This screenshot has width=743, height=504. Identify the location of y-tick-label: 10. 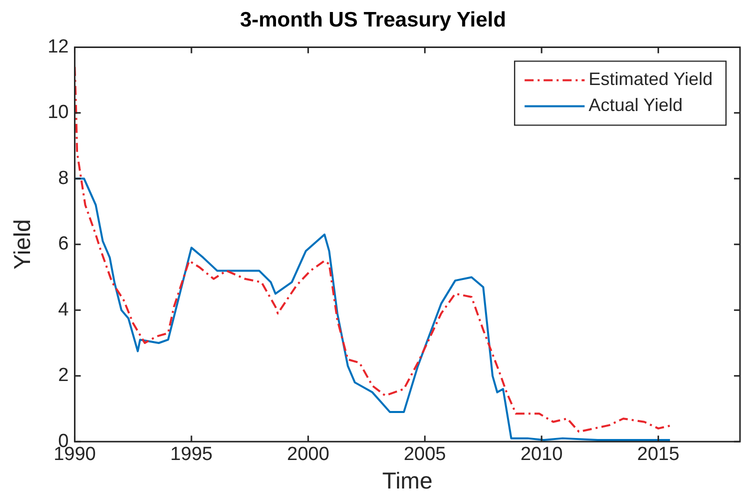
(58, 113).